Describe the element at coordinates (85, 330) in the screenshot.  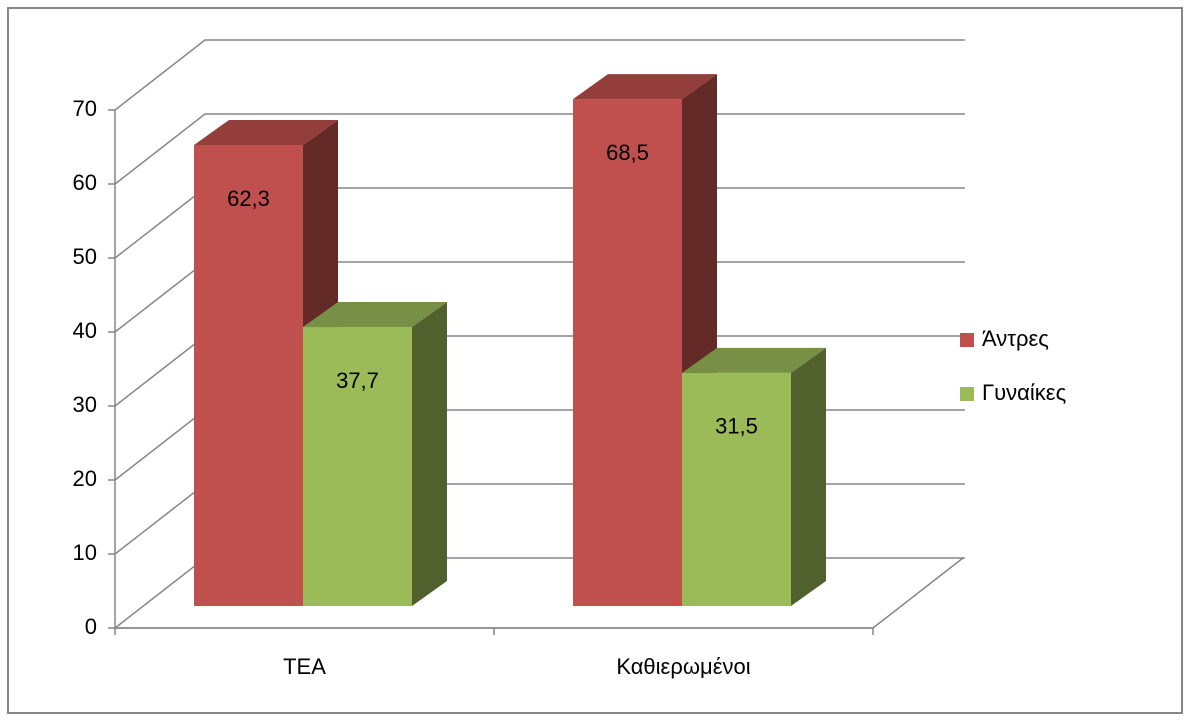
I see `y-tick-label: 40` at that location.